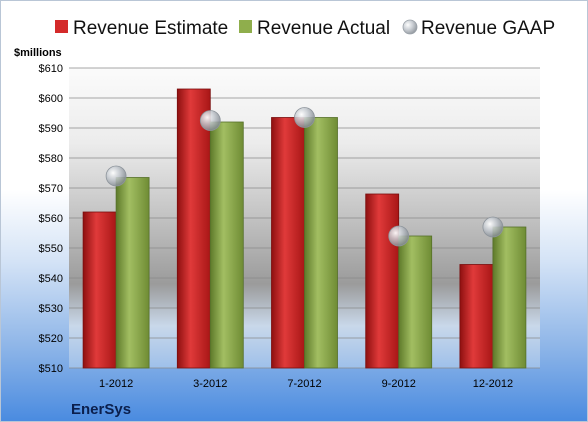  I want to click on y-tick-label: $560, so click(51, 219).